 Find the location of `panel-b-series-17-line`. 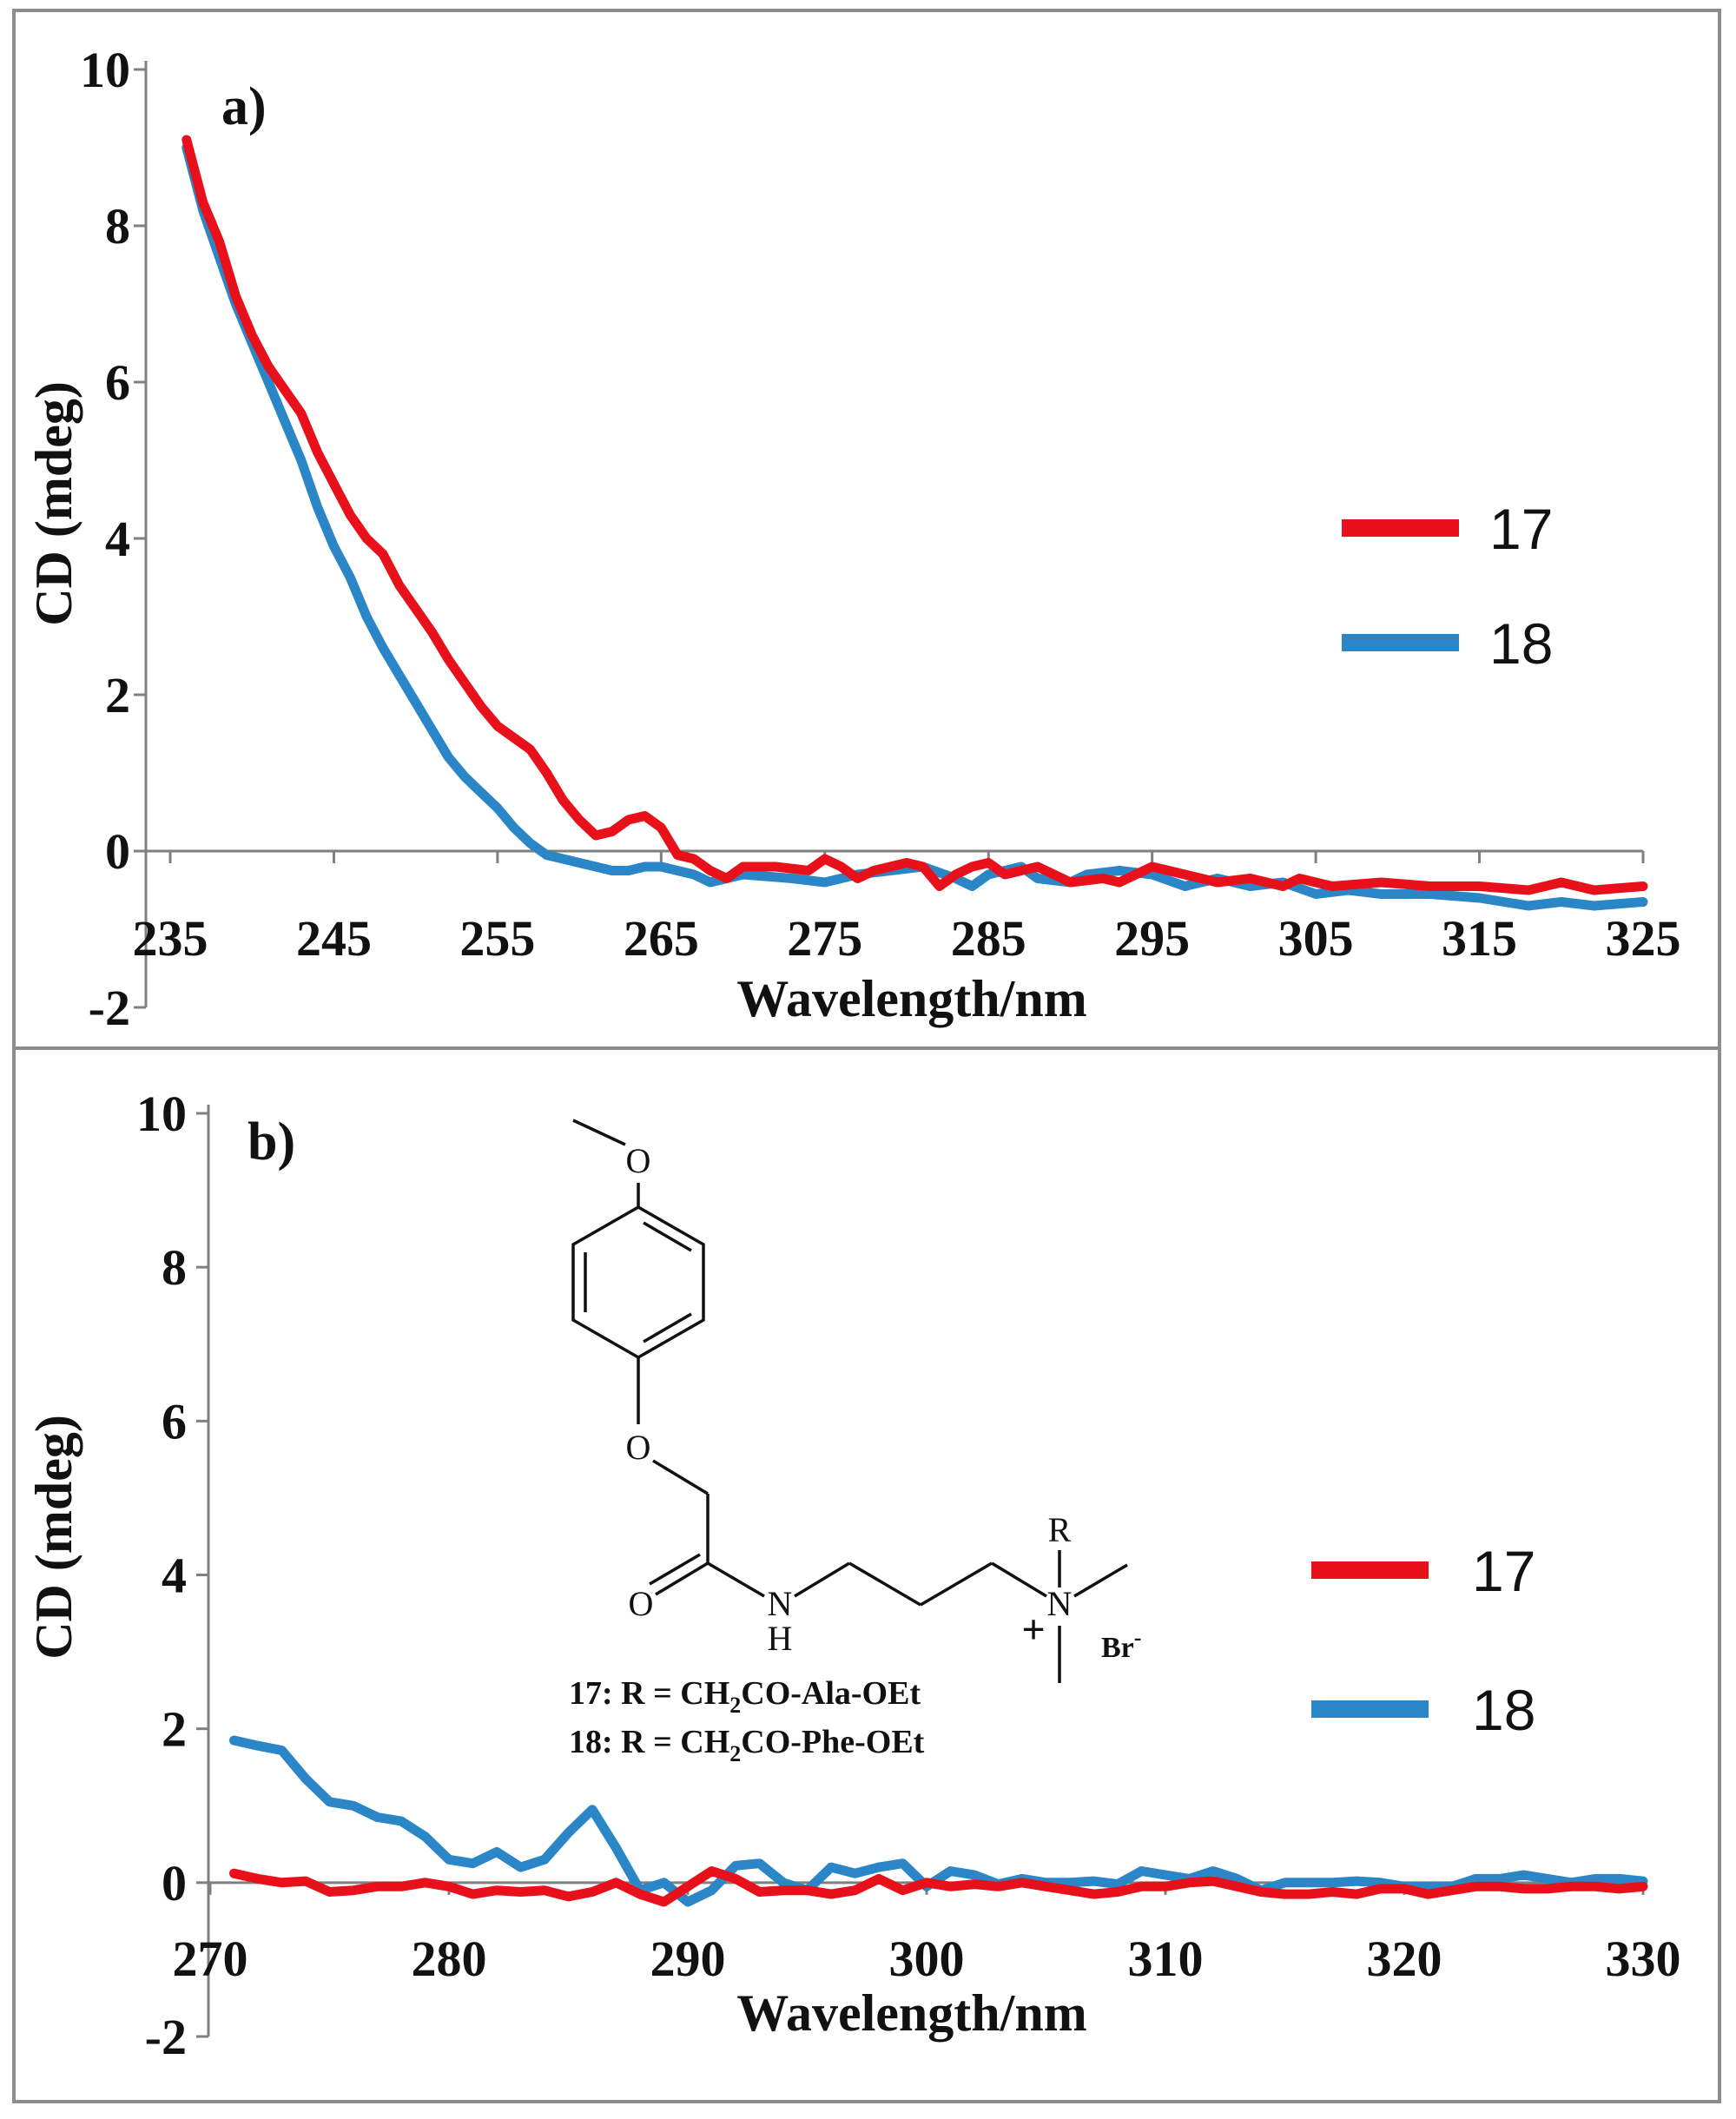

panel-b-series-17-line is located at coordinates (938, 1886).